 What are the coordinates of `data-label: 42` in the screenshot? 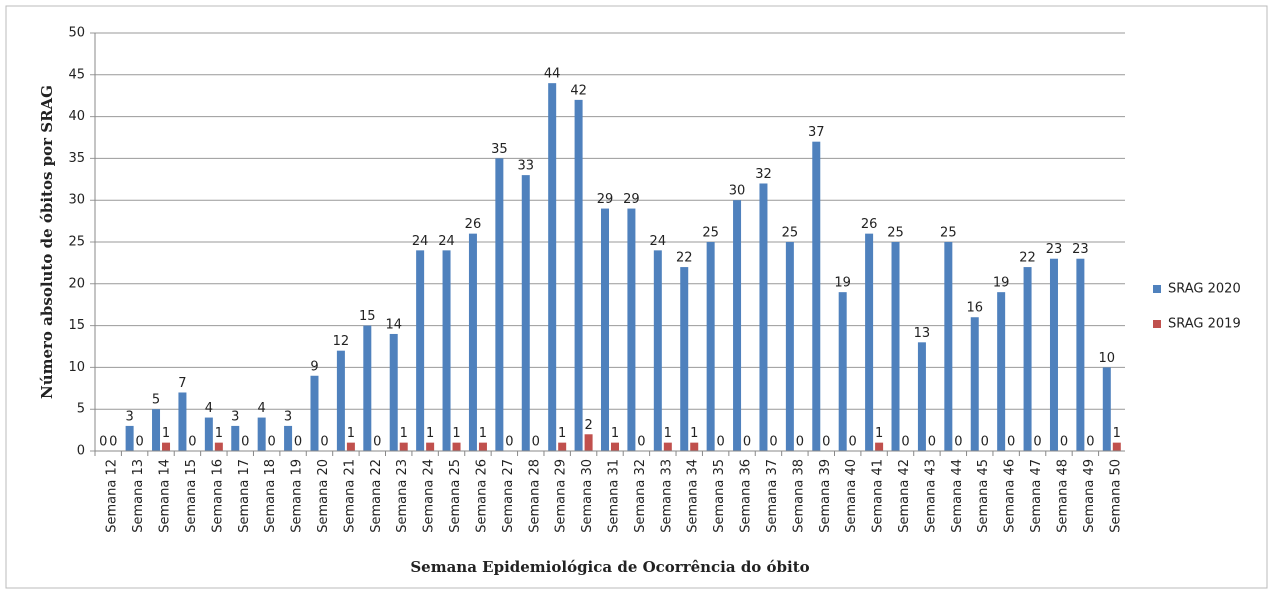 It's located at (578, 90).